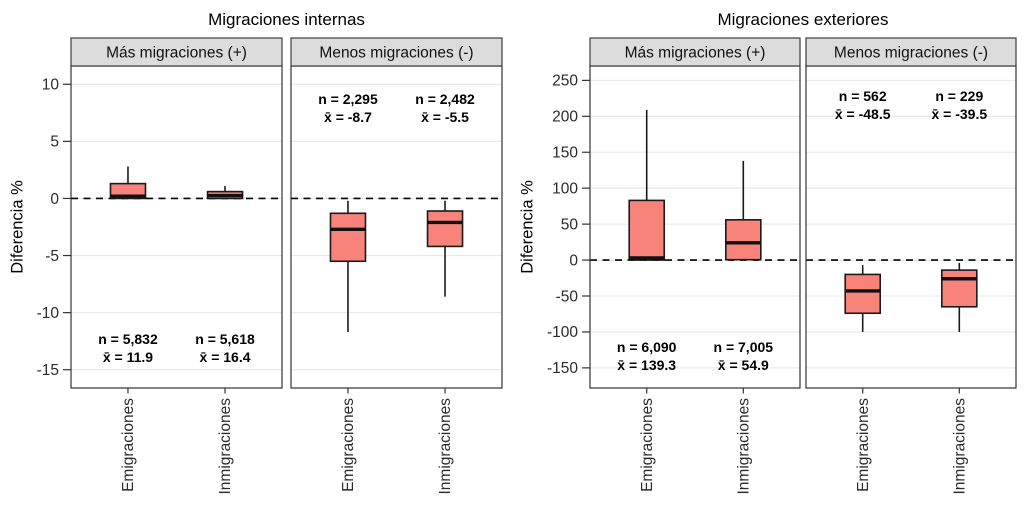 This screenshot has width=1024, height=512. What do you see at coordinates (565, 81) in the screenshot?
I see `y-tick-label: 250` at bounding box center [565, 81].